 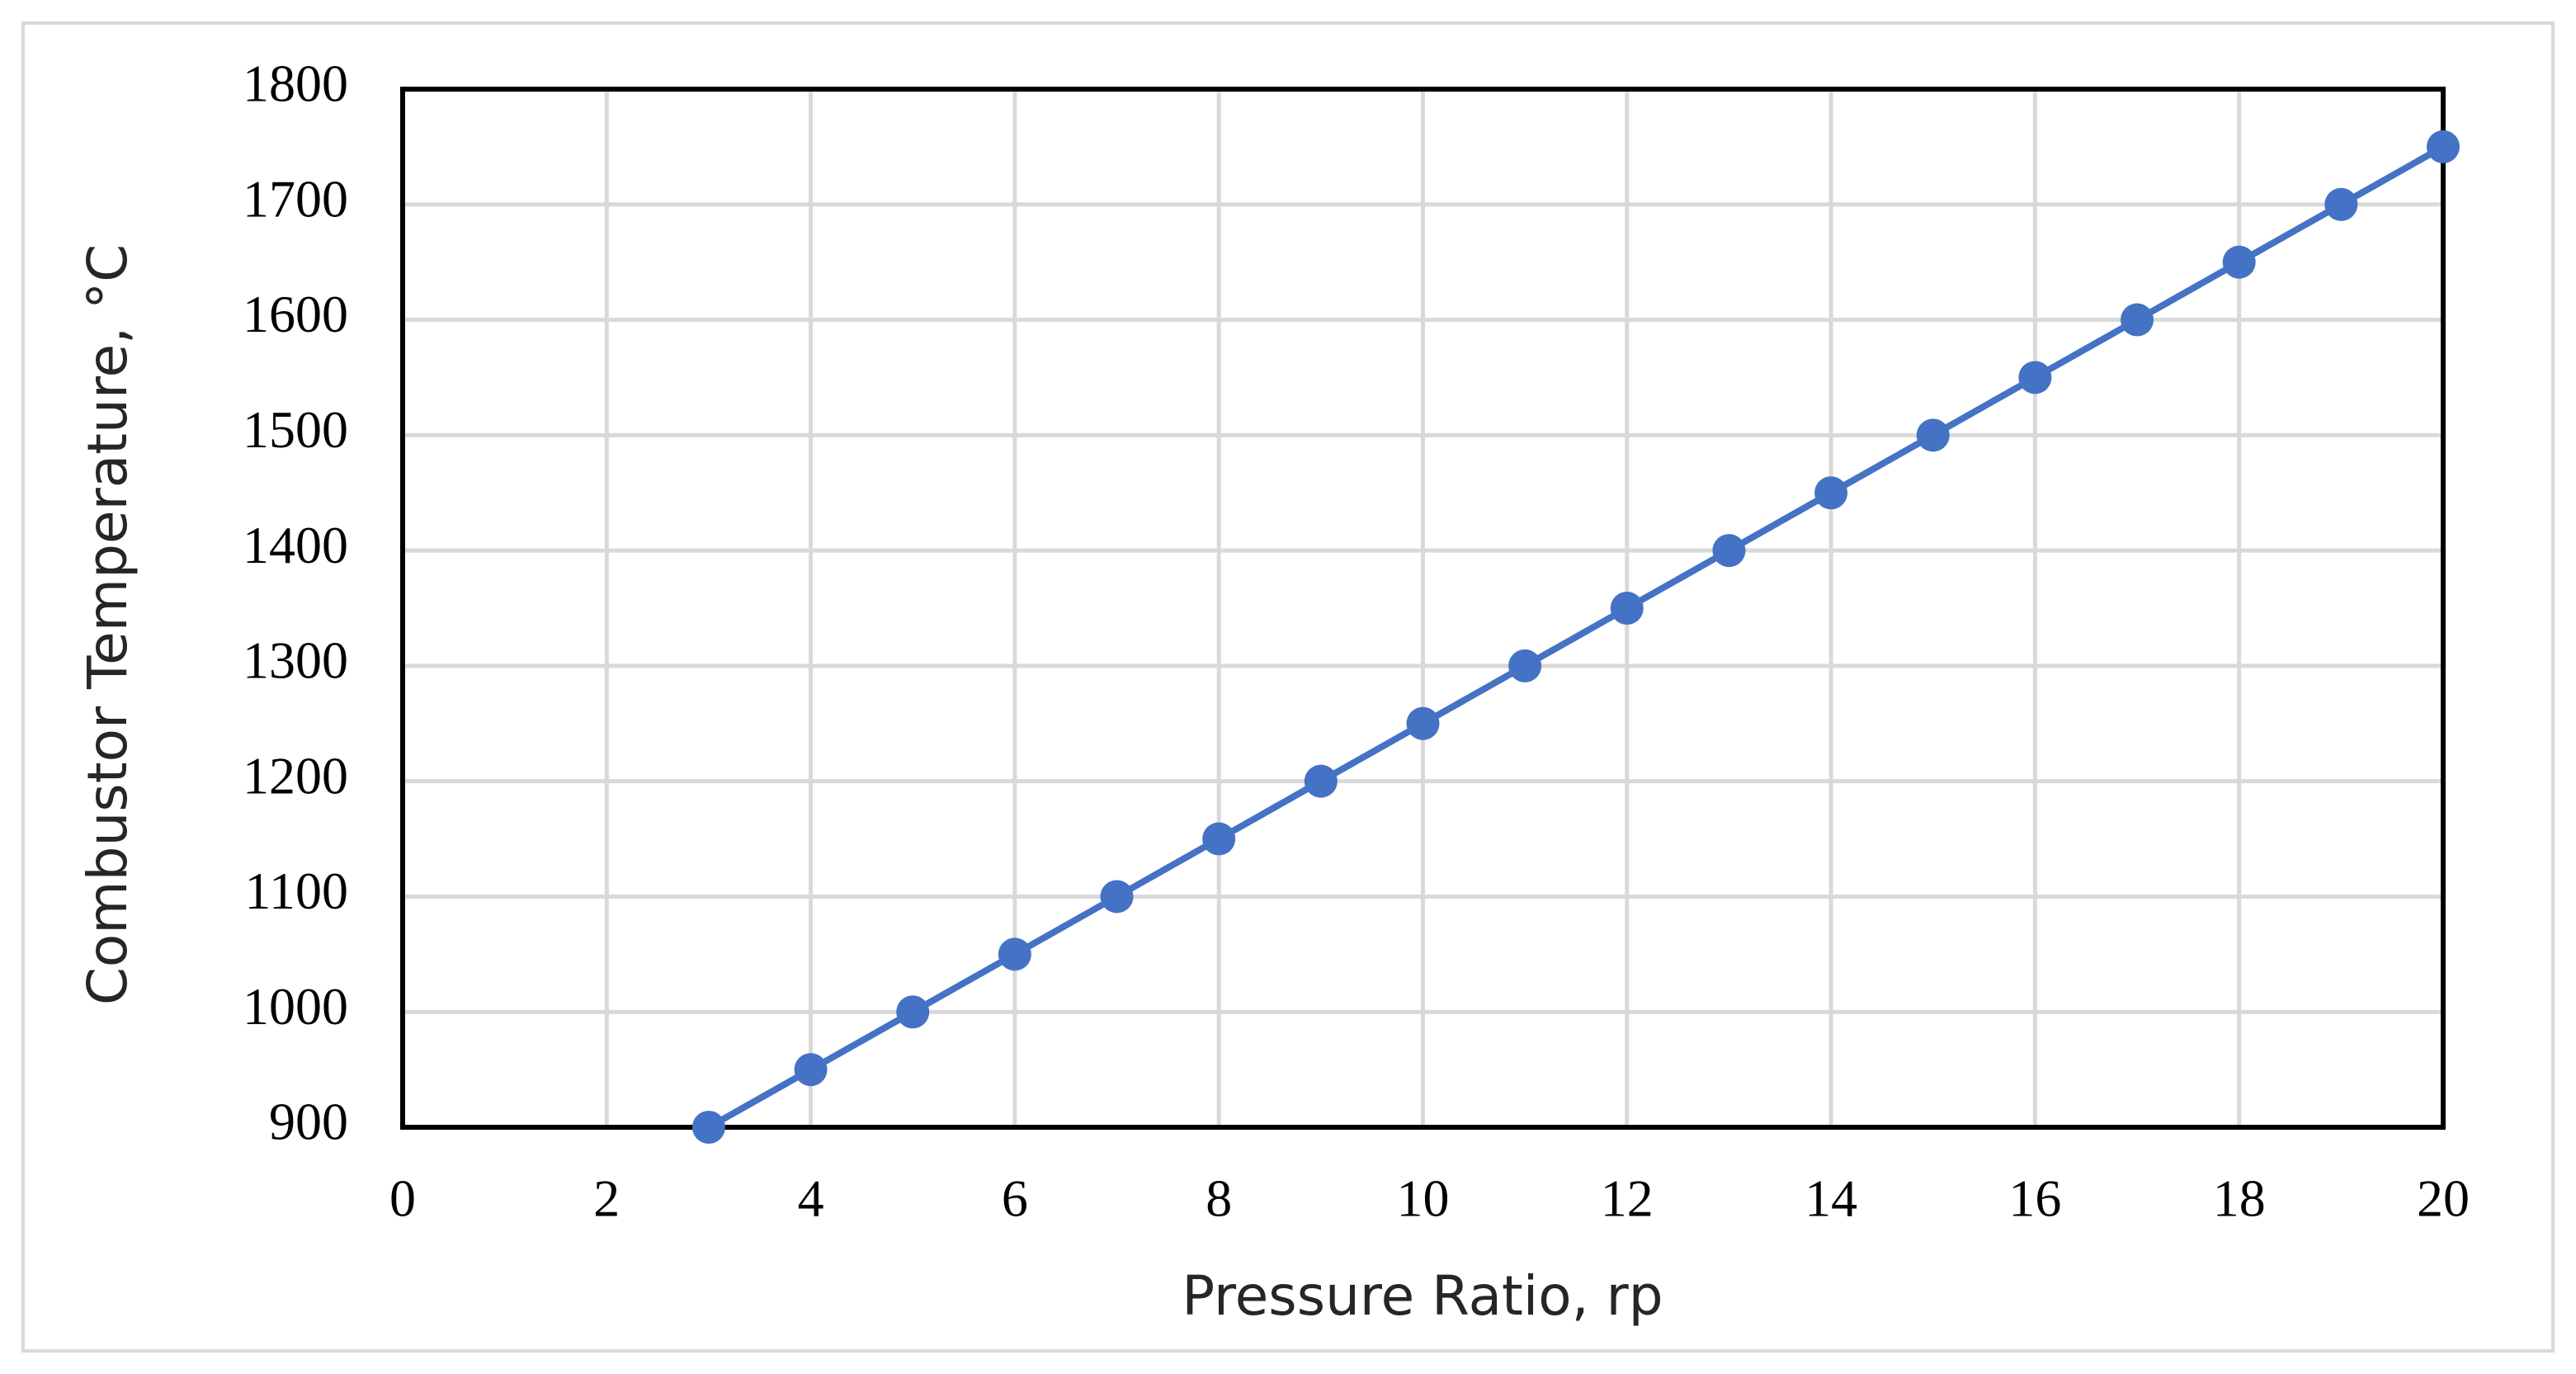 I want to click on y-tick-label: 1700, so click(x=295, y=198).